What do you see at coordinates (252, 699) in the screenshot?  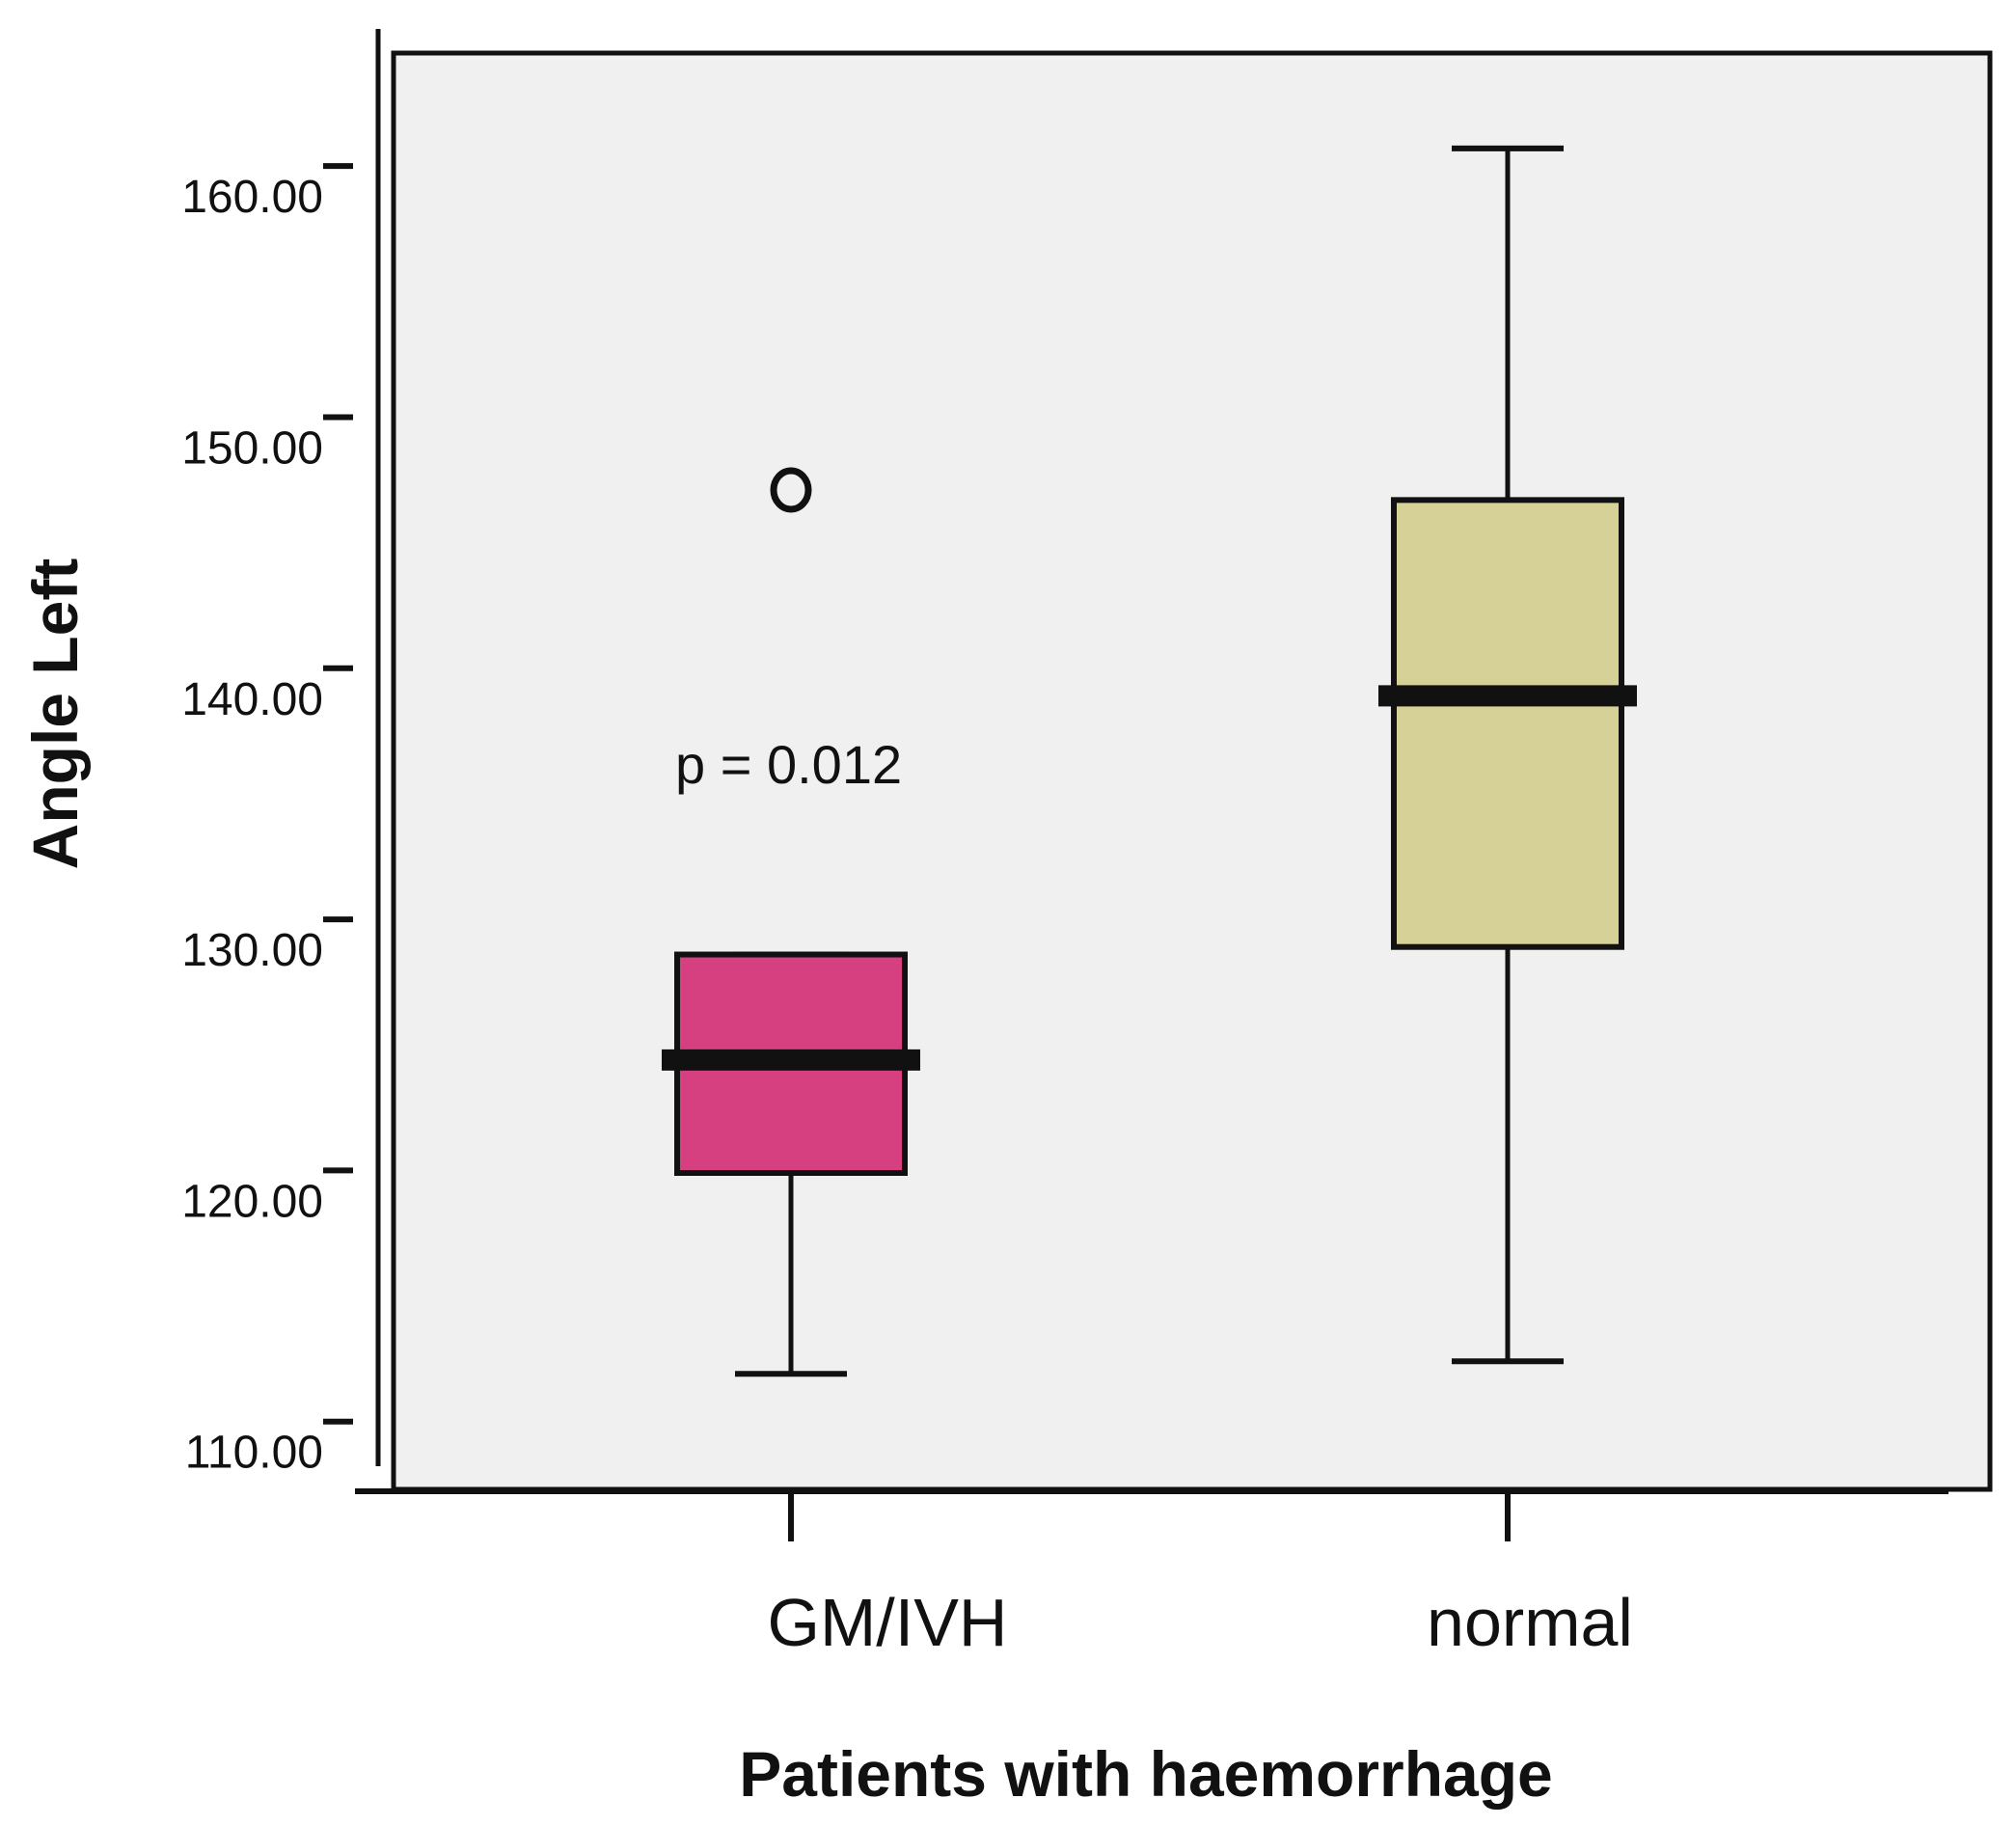 I see `y-tick-label: 140.00` at bounding box center [252, 699].